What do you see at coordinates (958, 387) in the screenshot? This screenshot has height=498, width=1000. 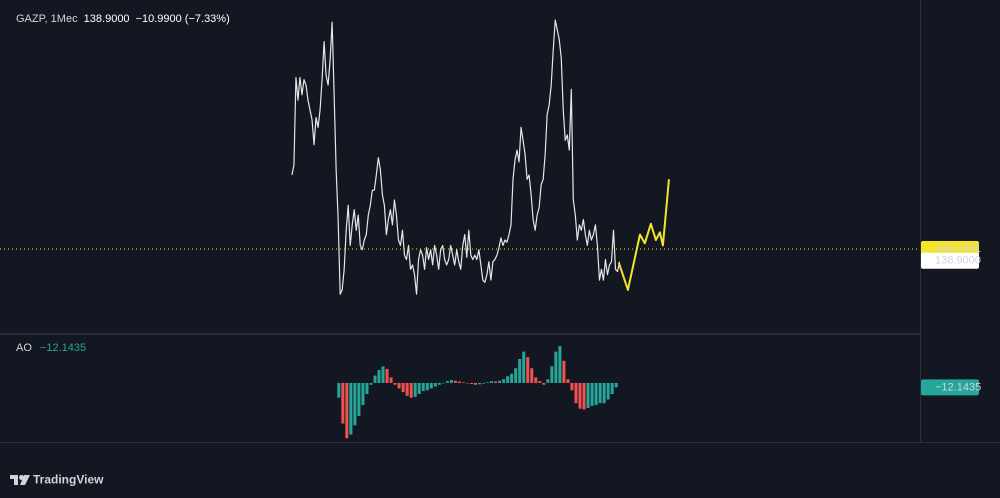 I see `indicator-value-label: −12.1435` at bounding box center [958, 387].